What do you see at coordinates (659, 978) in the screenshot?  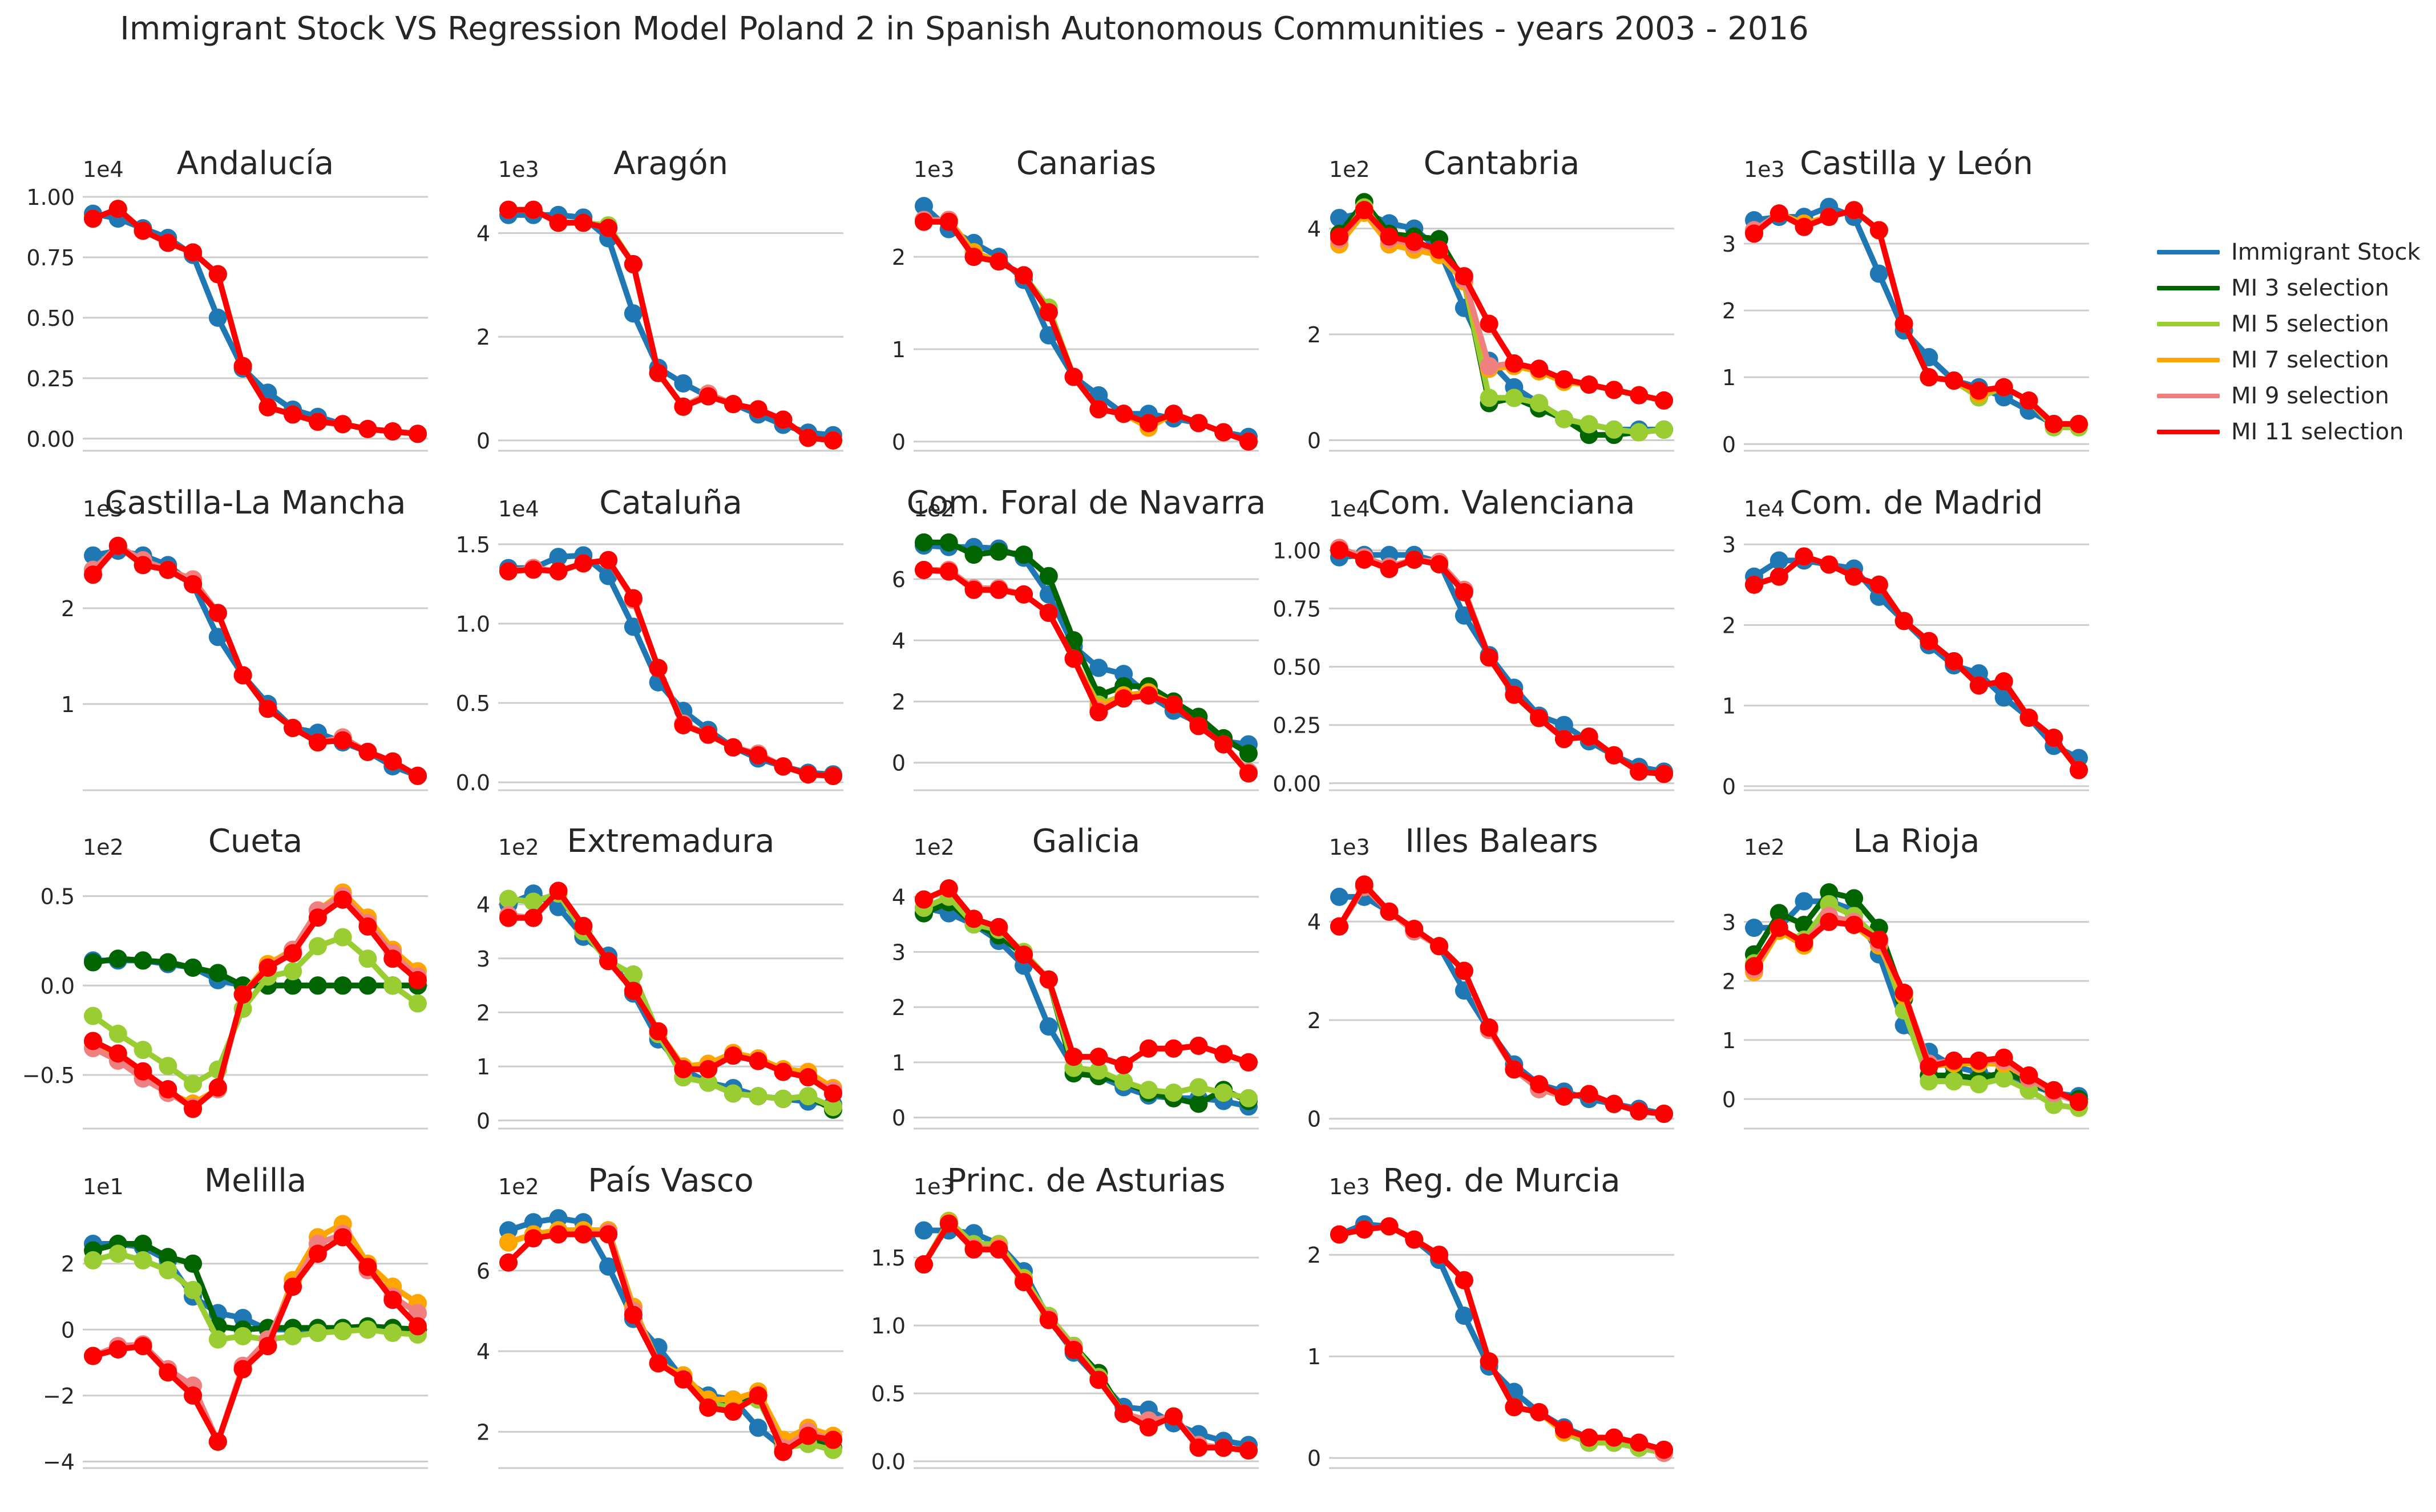 I see `subplot-11: 0 1 2 3 4 1e2 Extremadura` at bounding box center [659, 978].